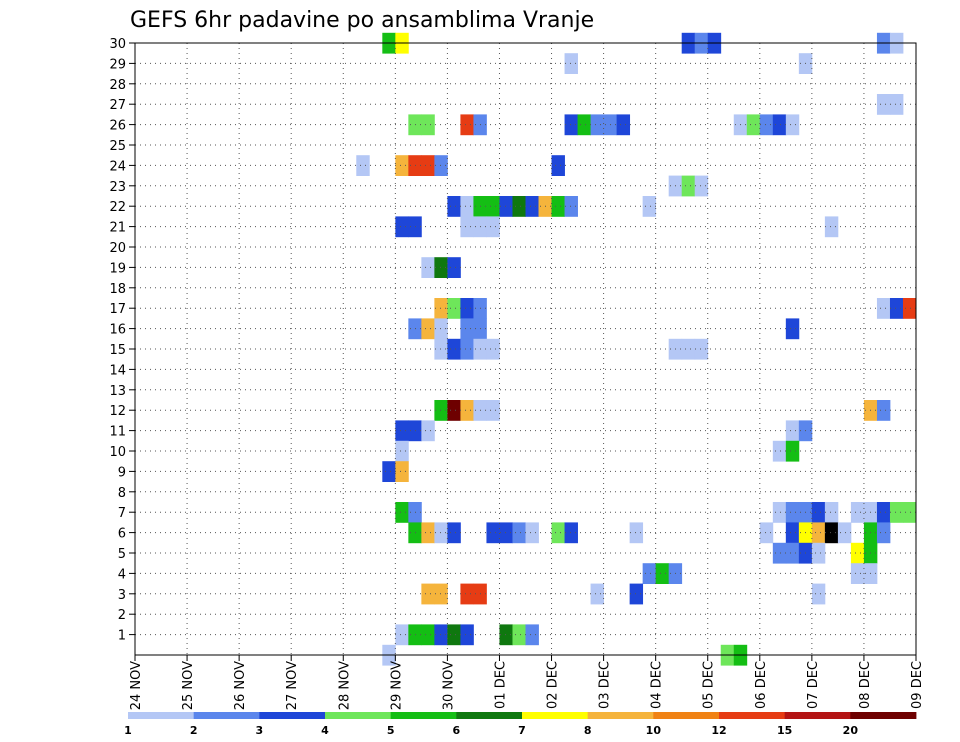 The height and width of the screenshot is (742, 960). What do you see at coordinates (128, 730) in the screenshot?
I see `legend-label: 1` at bounding box center [128, 730].